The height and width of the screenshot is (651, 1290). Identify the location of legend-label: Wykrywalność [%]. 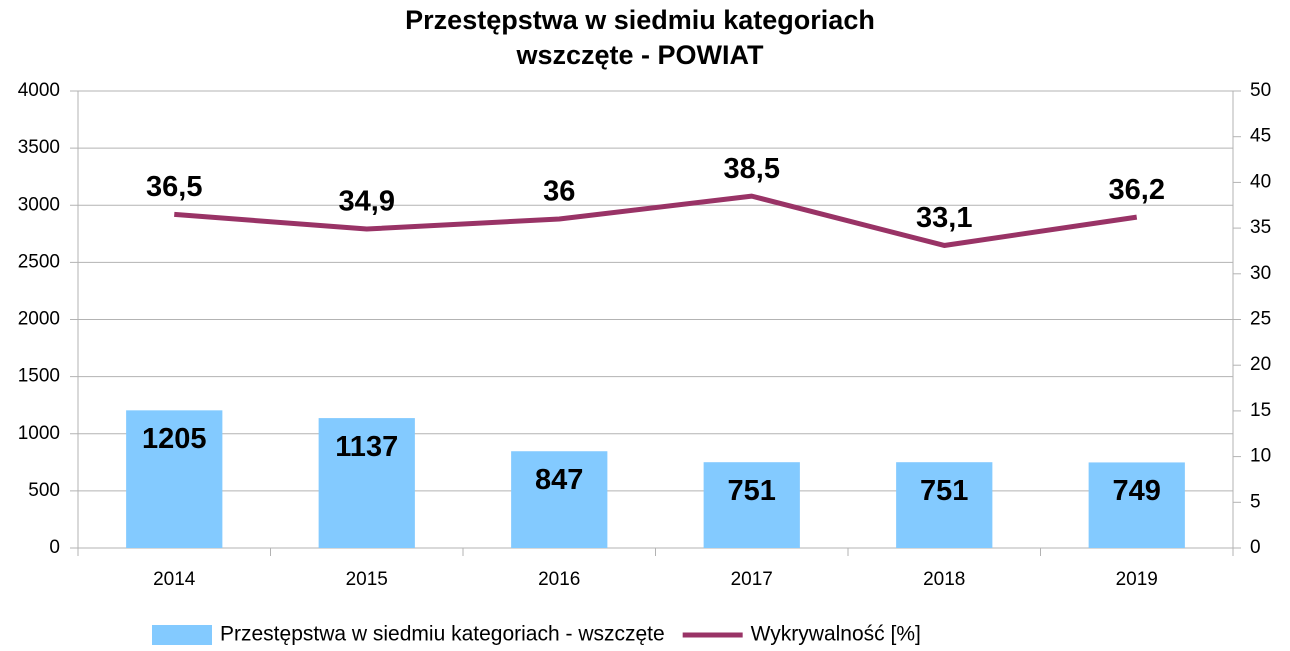
(836, 634).